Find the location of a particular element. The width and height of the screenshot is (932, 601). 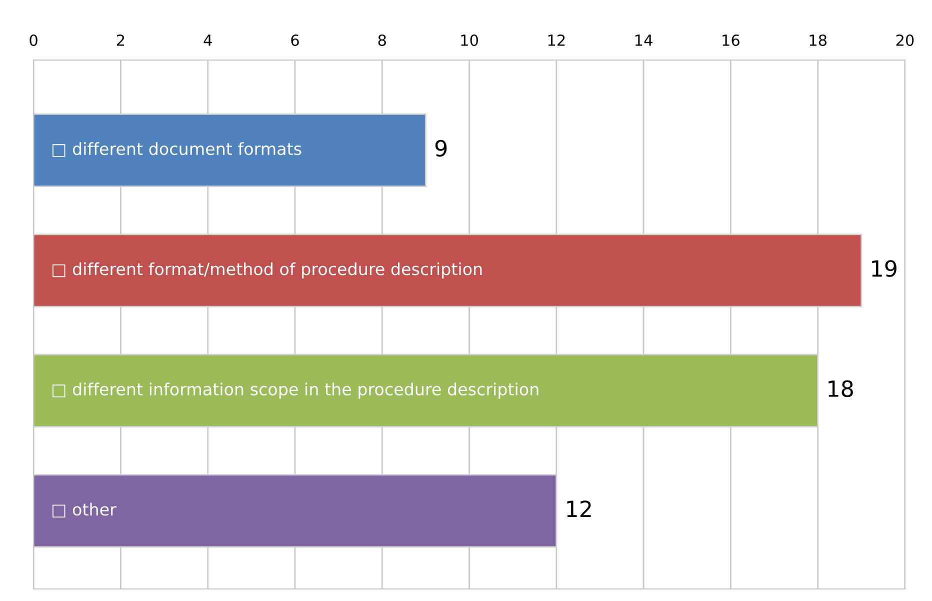

x-tick-label: 16 is located at coordinates (731, 40).